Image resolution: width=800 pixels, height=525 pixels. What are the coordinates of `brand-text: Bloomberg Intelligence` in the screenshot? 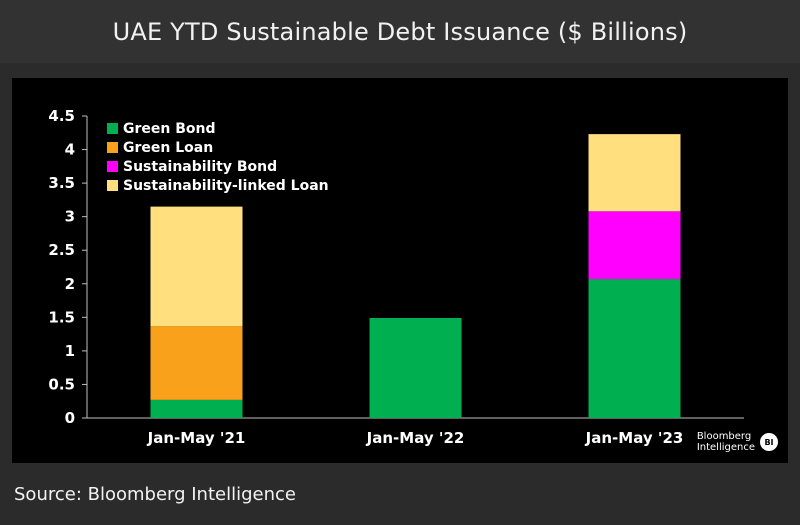 It's located at (726, 442).